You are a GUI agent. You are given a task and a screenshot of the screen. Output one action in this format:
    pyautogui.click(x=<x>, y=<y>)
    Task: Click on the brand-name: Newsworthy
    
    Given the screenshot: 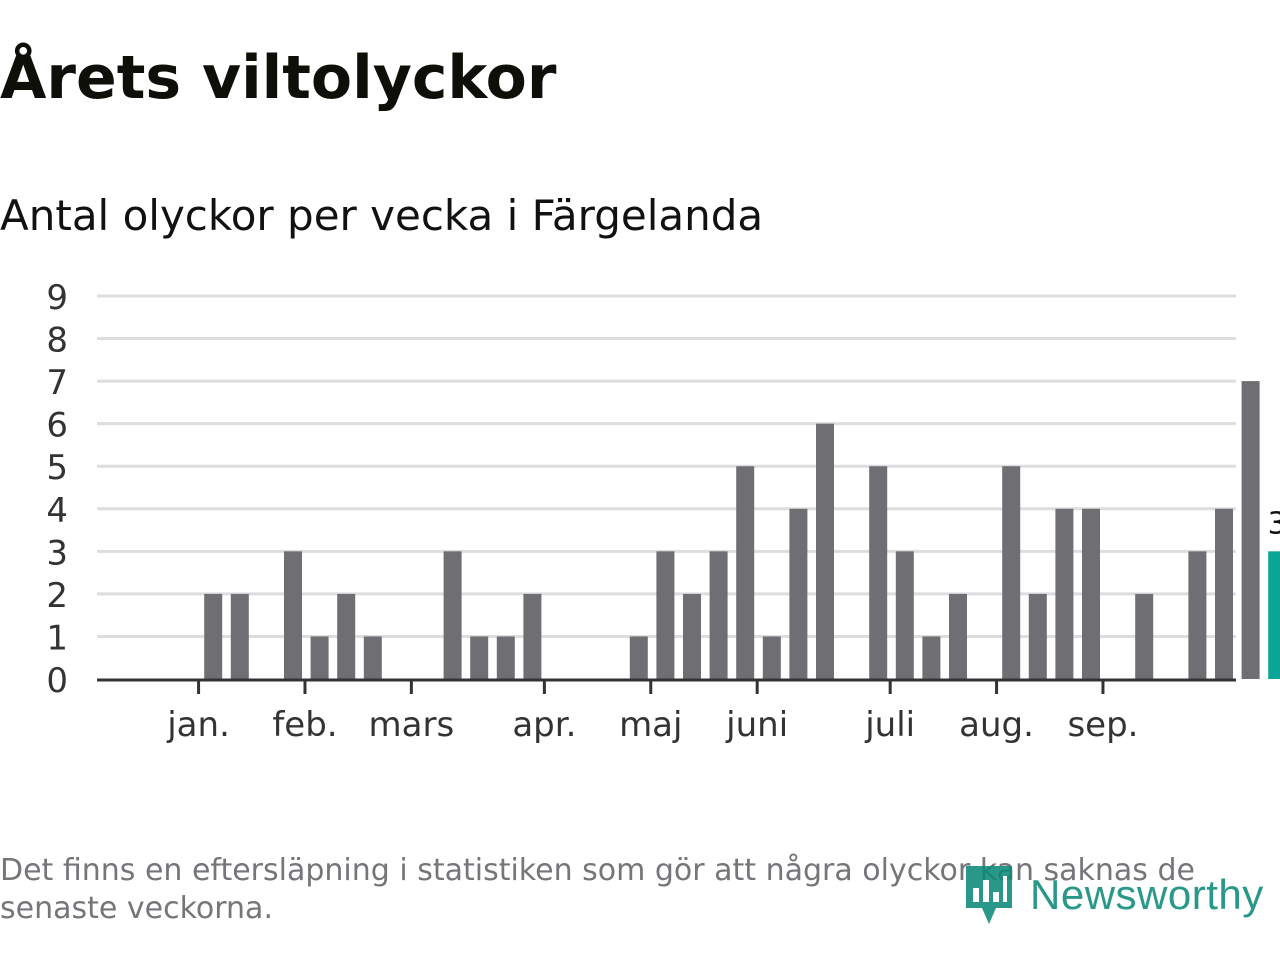 What is the action you would take?
    pyautogui.click(x=1147, y=894)
    